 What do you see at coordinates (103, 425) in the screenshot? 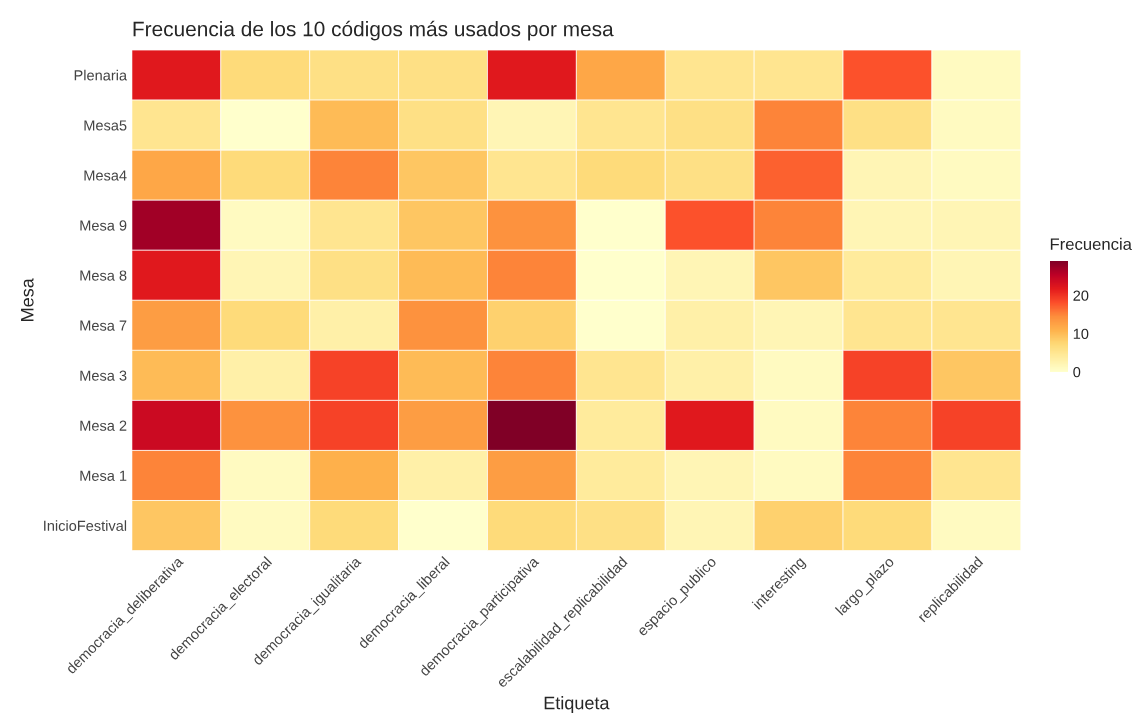
I see `y-tick-label: Mesa 2` at bounding box center [103, 425].